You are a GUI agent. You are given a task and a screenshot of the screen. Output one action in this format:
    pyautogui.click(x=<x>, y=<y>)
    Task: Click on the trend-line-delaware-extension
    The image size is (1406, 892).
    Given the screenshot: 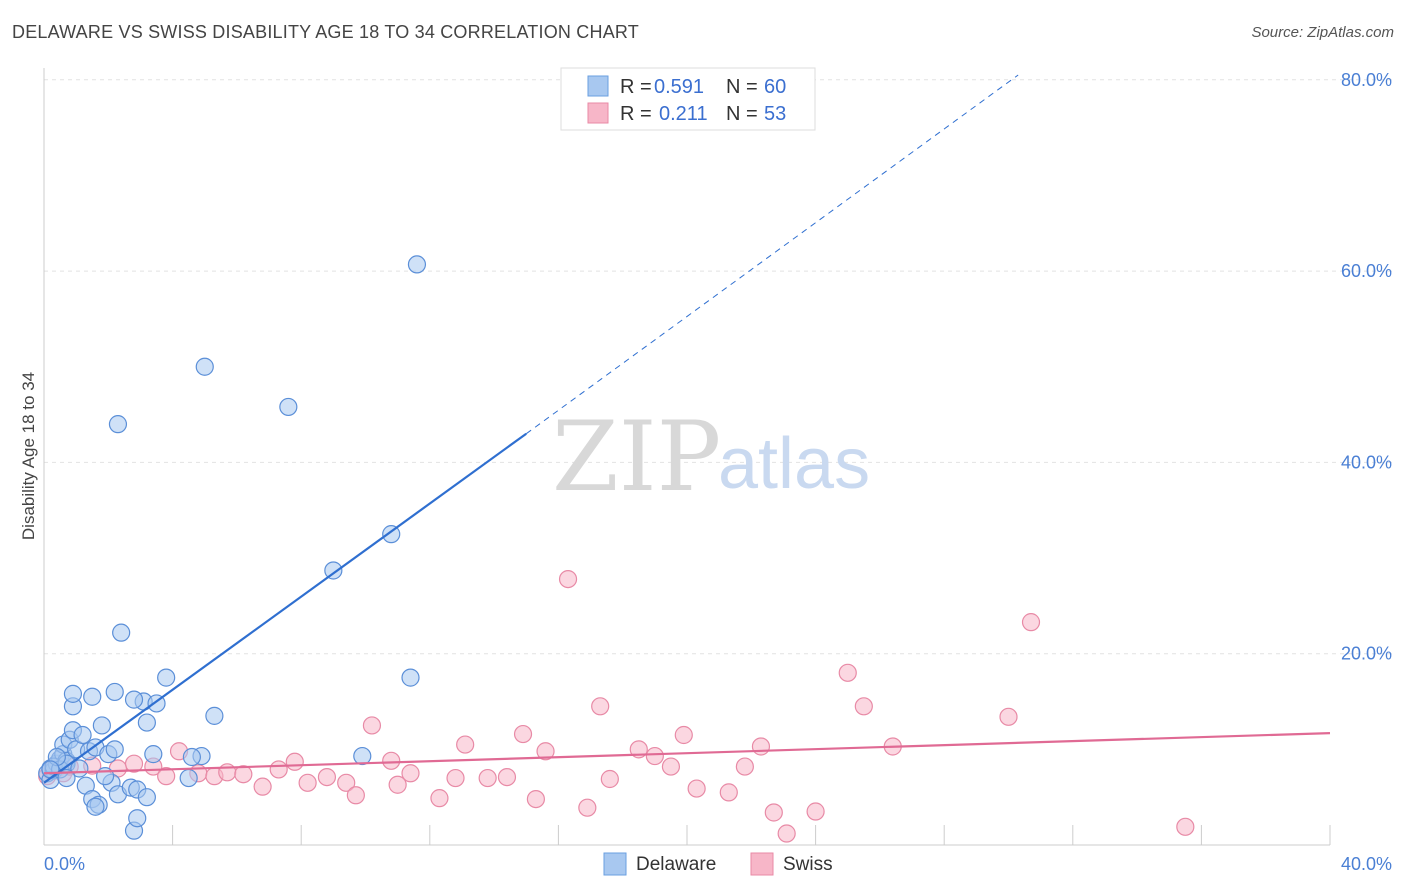 What is the action you would take?
    pyautogui.click(x=772, y=254)
    